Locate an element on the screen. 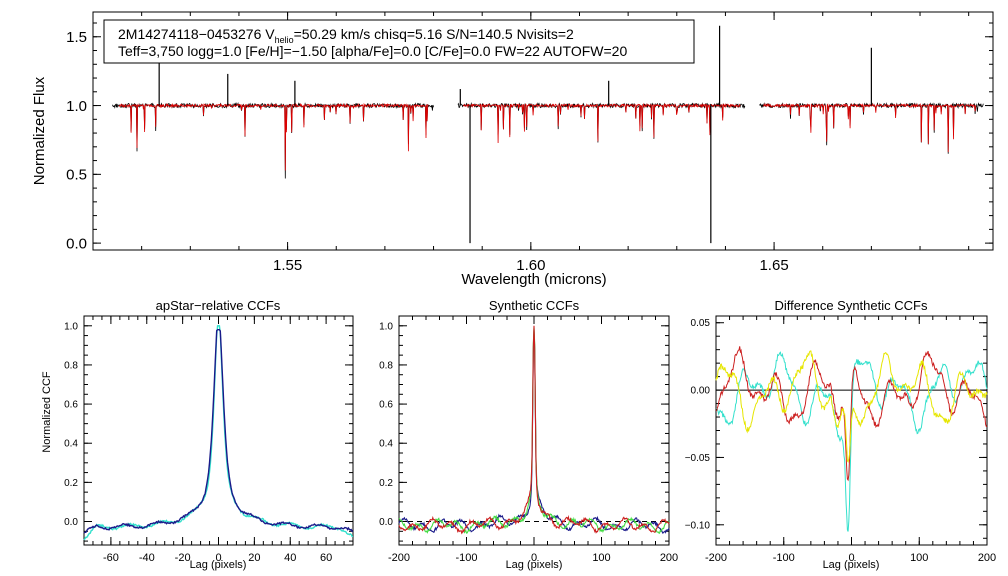 The width and height of the screenshot is (1008, 576). ccf2-xtick-label: 0 is located at coordinates (534, 558).